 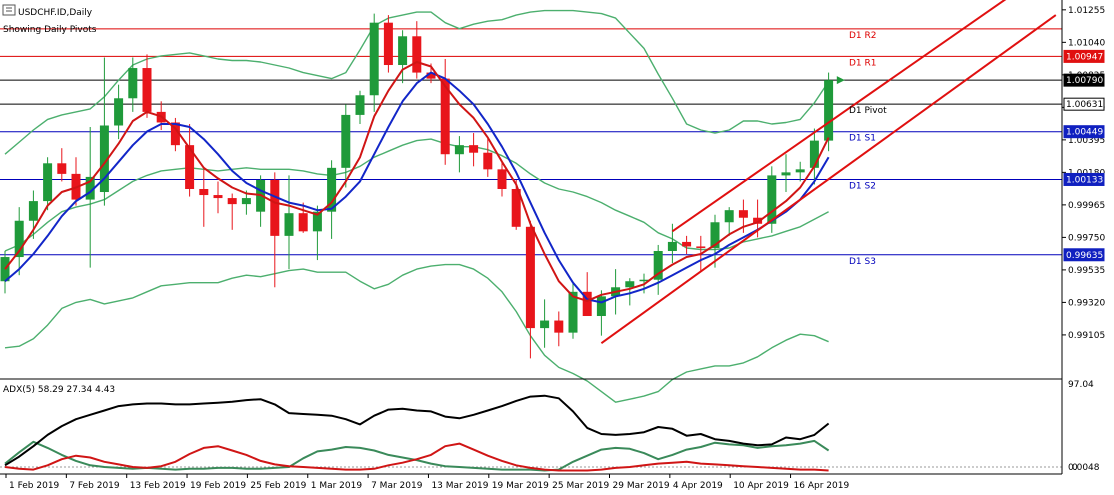 What do you see at coordinates (580, 486) in the screenshot?
I see `date-tick-label: 25 Mar 2019` at bounding box center [580, 486].